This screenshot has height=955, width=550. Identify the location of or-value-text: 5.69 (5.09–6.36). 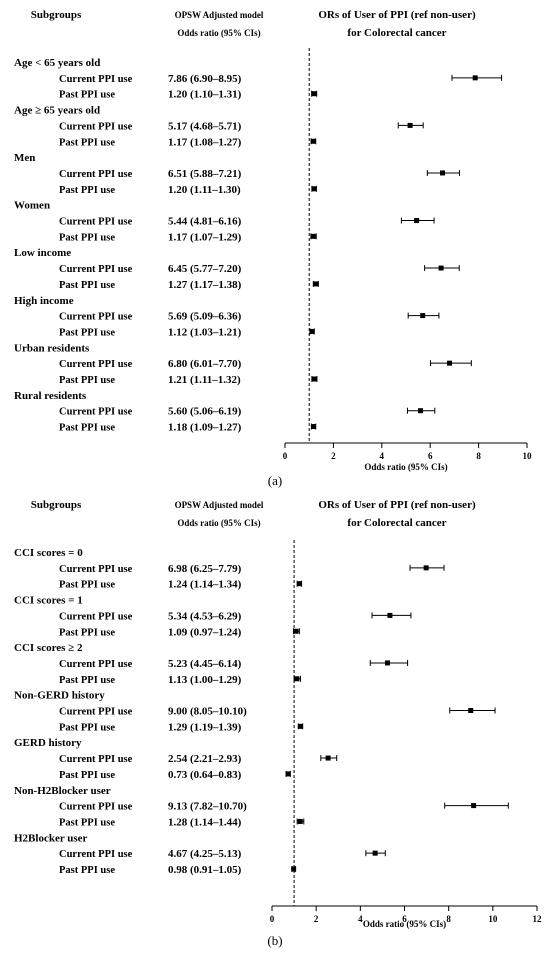
(205, 317).